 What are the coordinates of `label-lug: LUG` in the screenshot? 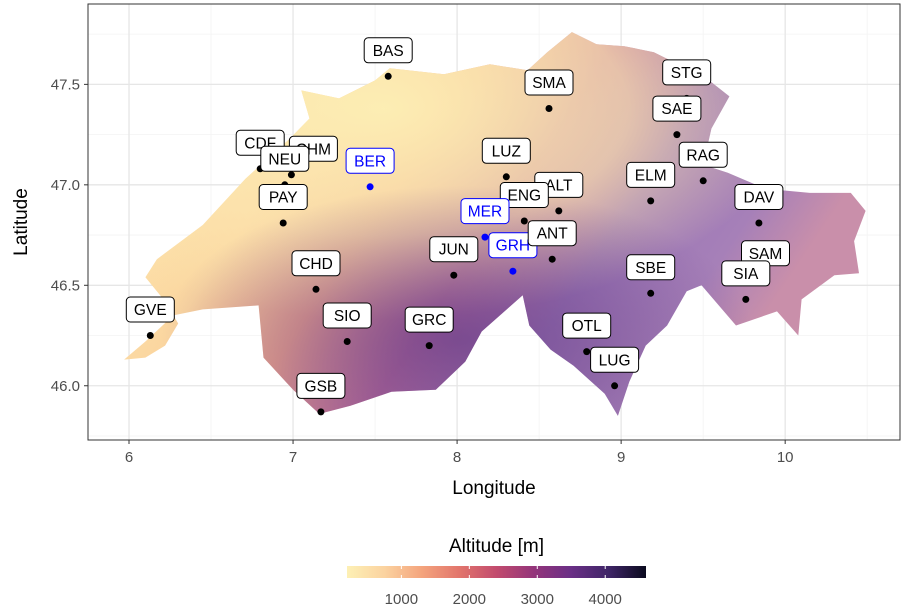 It's located at (615, 359).